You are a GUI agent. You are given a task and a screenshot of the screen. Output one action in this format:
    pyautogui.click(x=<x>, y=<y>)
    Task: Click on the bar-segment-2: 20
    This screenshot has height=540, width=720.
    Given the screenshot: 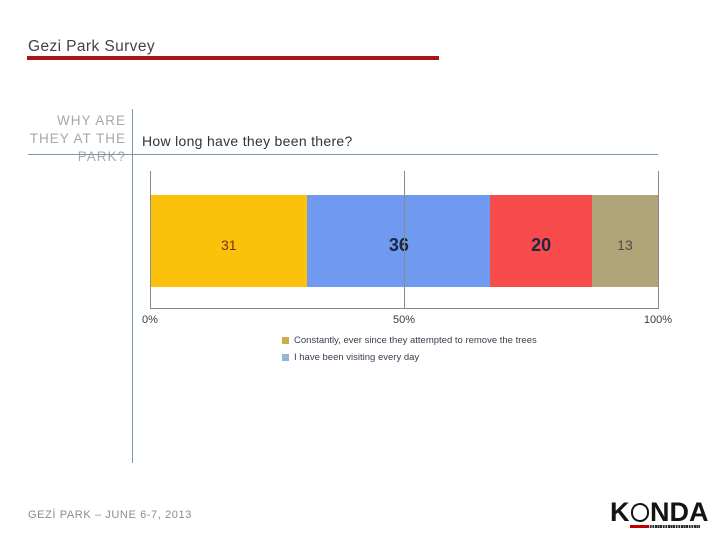 What is the action you would take?
    pyautogui.click(x=541, y=241)
    